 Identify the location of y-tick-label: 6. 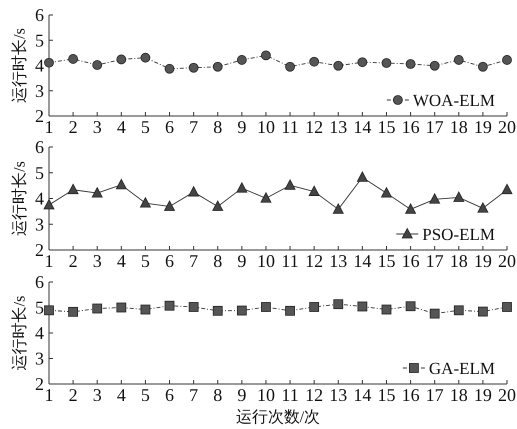
(39, 282).